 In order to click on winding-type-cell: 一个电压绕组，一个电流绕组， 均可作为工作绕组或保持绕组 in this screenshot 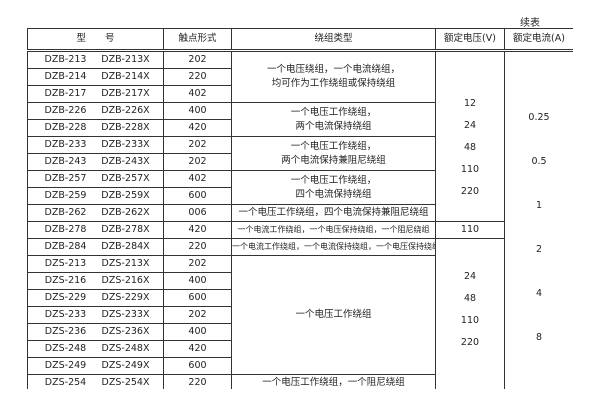, I will do `click(333, 76)`.